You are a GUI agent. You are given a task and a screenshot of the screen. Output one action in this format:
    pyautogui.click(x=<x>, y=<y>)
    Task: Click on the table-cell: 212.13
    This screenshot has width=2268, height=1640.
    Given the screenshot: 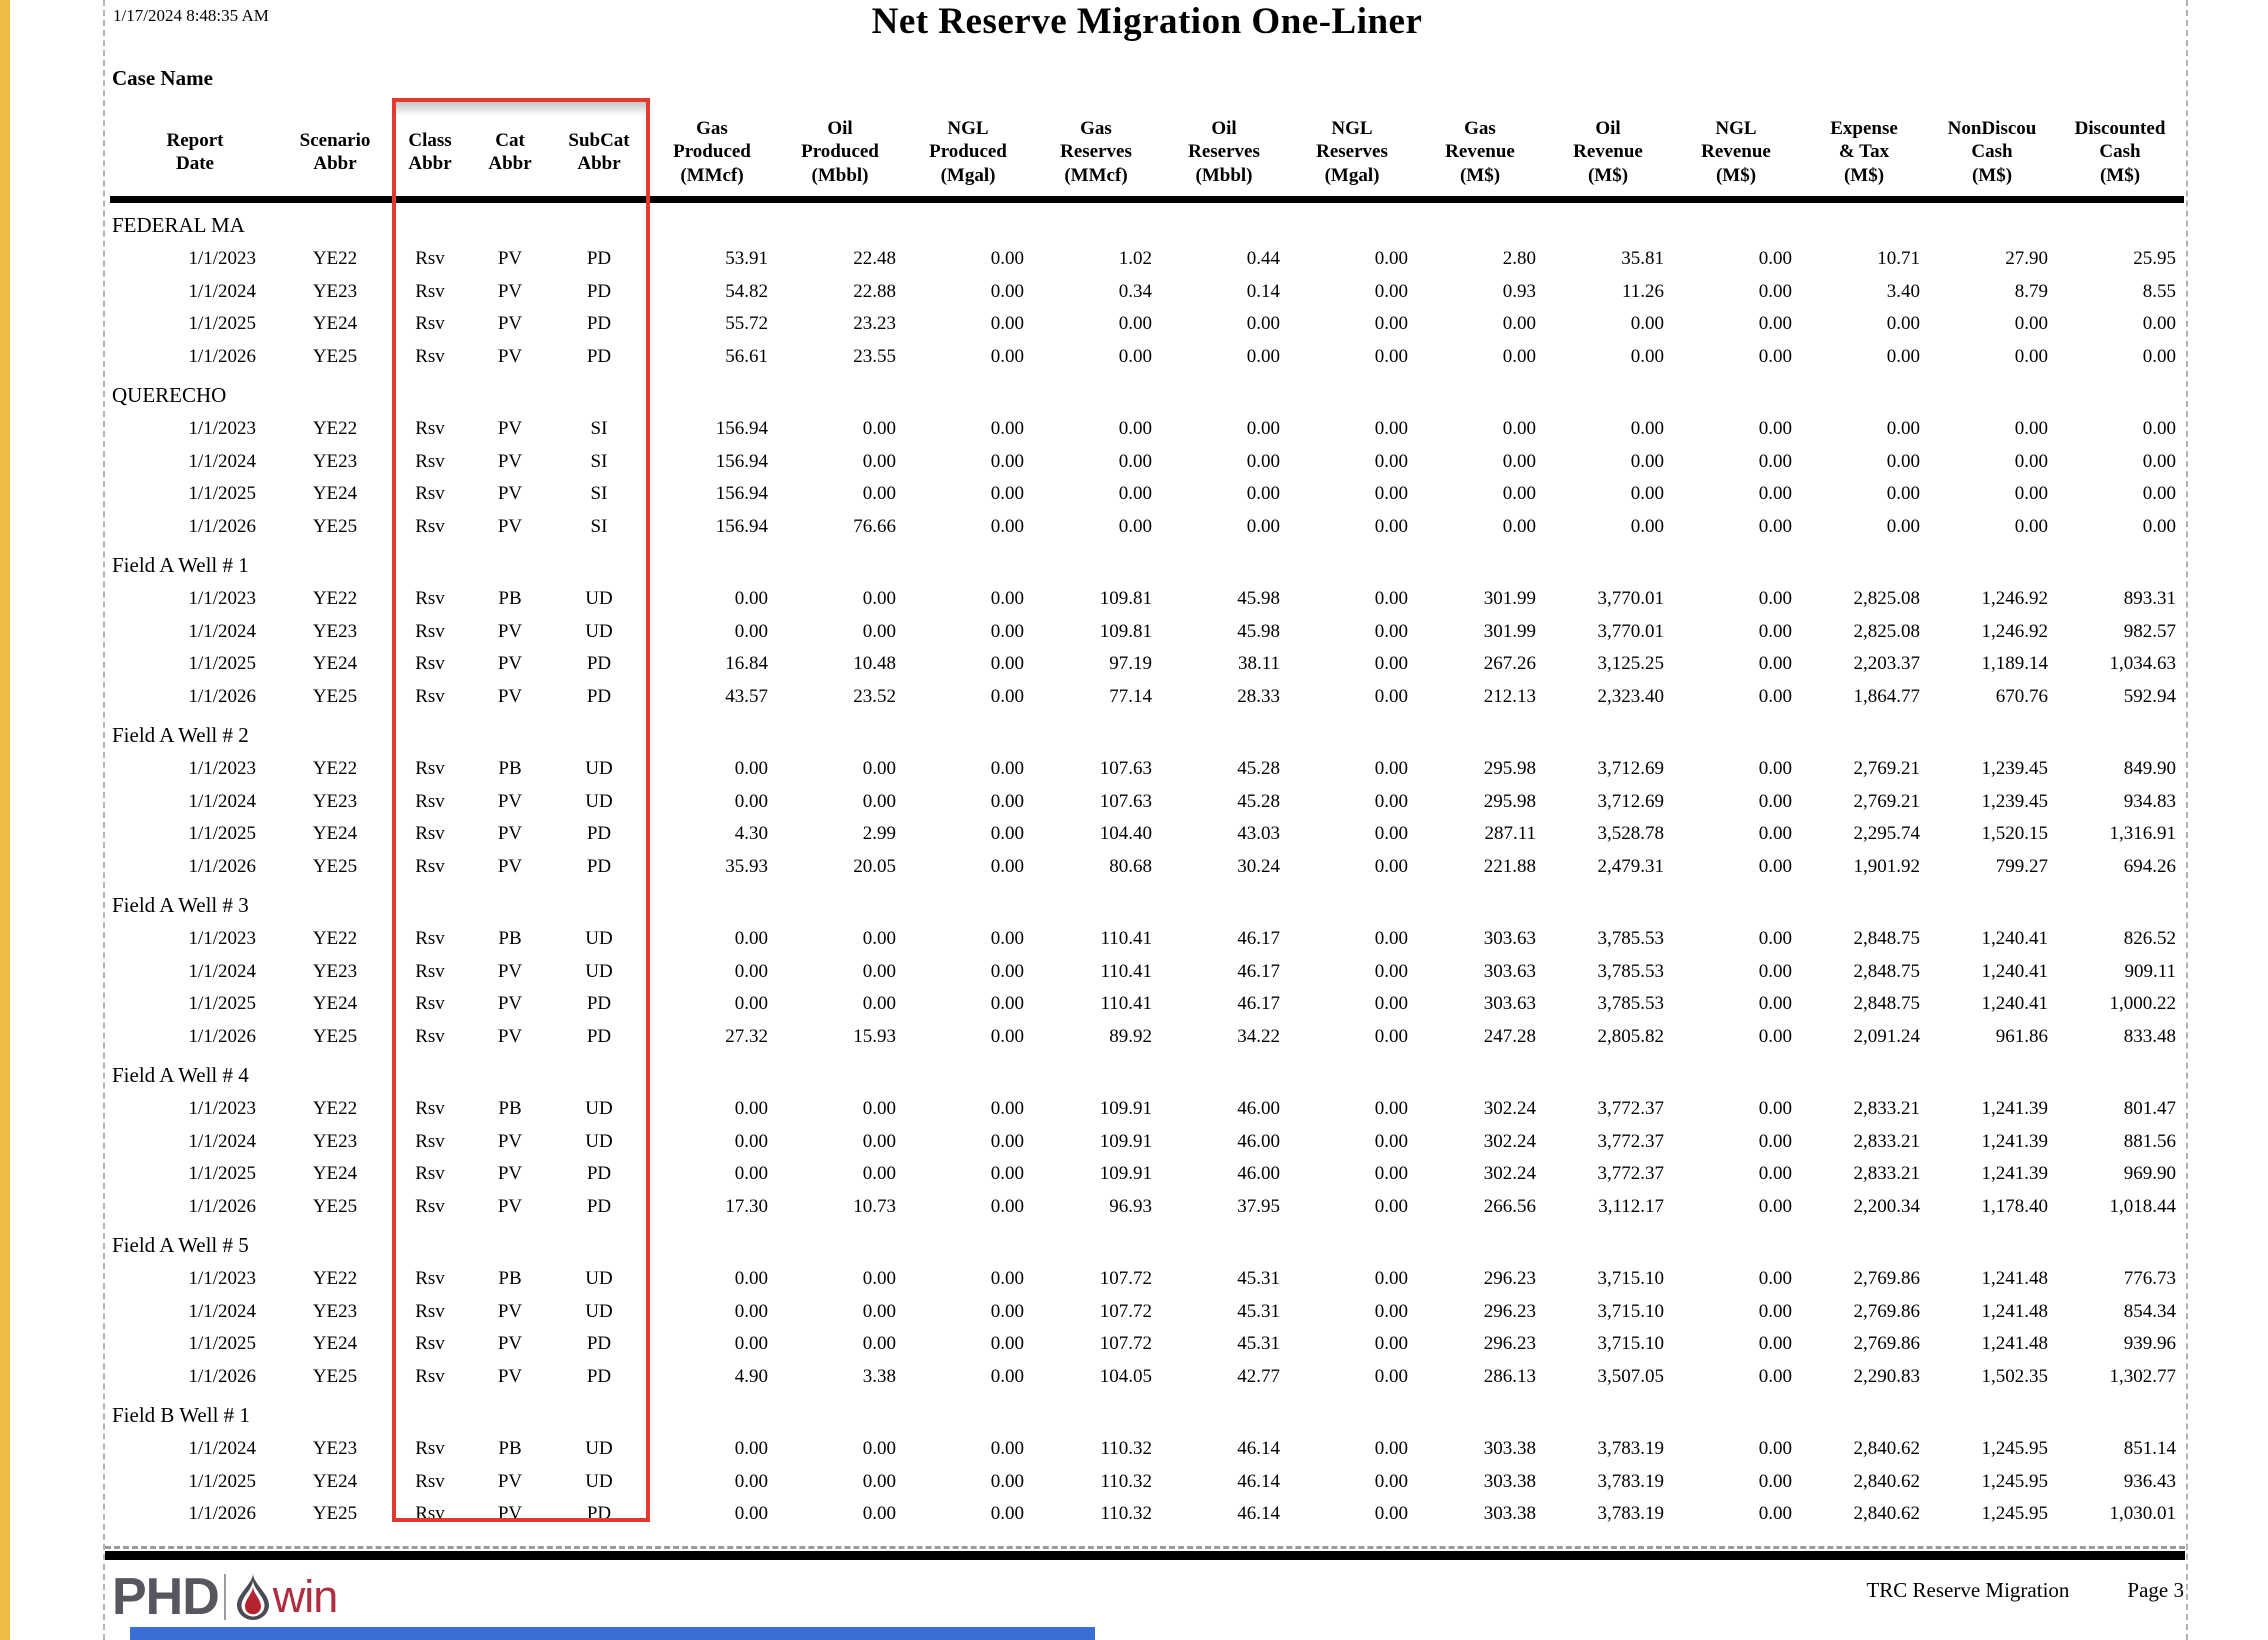 What is the action you would take?
    pyautogui.click(x=1509, y=696)
    